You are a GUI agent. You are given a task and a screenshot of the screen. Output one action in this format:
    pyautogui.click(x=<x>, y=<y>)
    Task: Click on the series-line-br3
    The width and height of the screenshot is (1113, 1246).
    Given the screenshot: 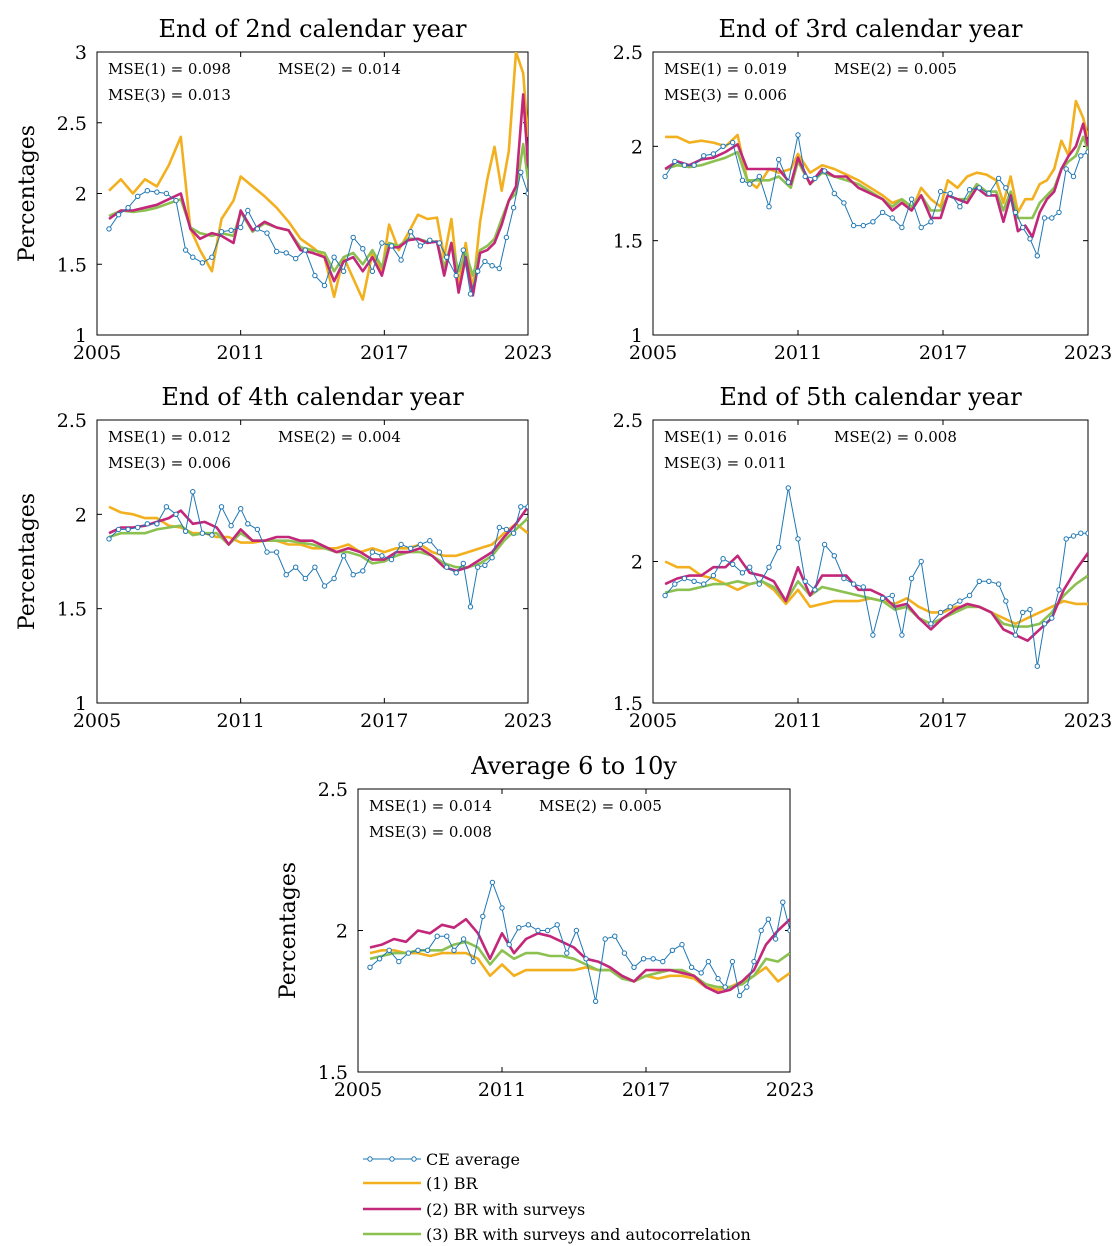 What is the action you would take?
    pyautogui.click(x=579, y=964)
    